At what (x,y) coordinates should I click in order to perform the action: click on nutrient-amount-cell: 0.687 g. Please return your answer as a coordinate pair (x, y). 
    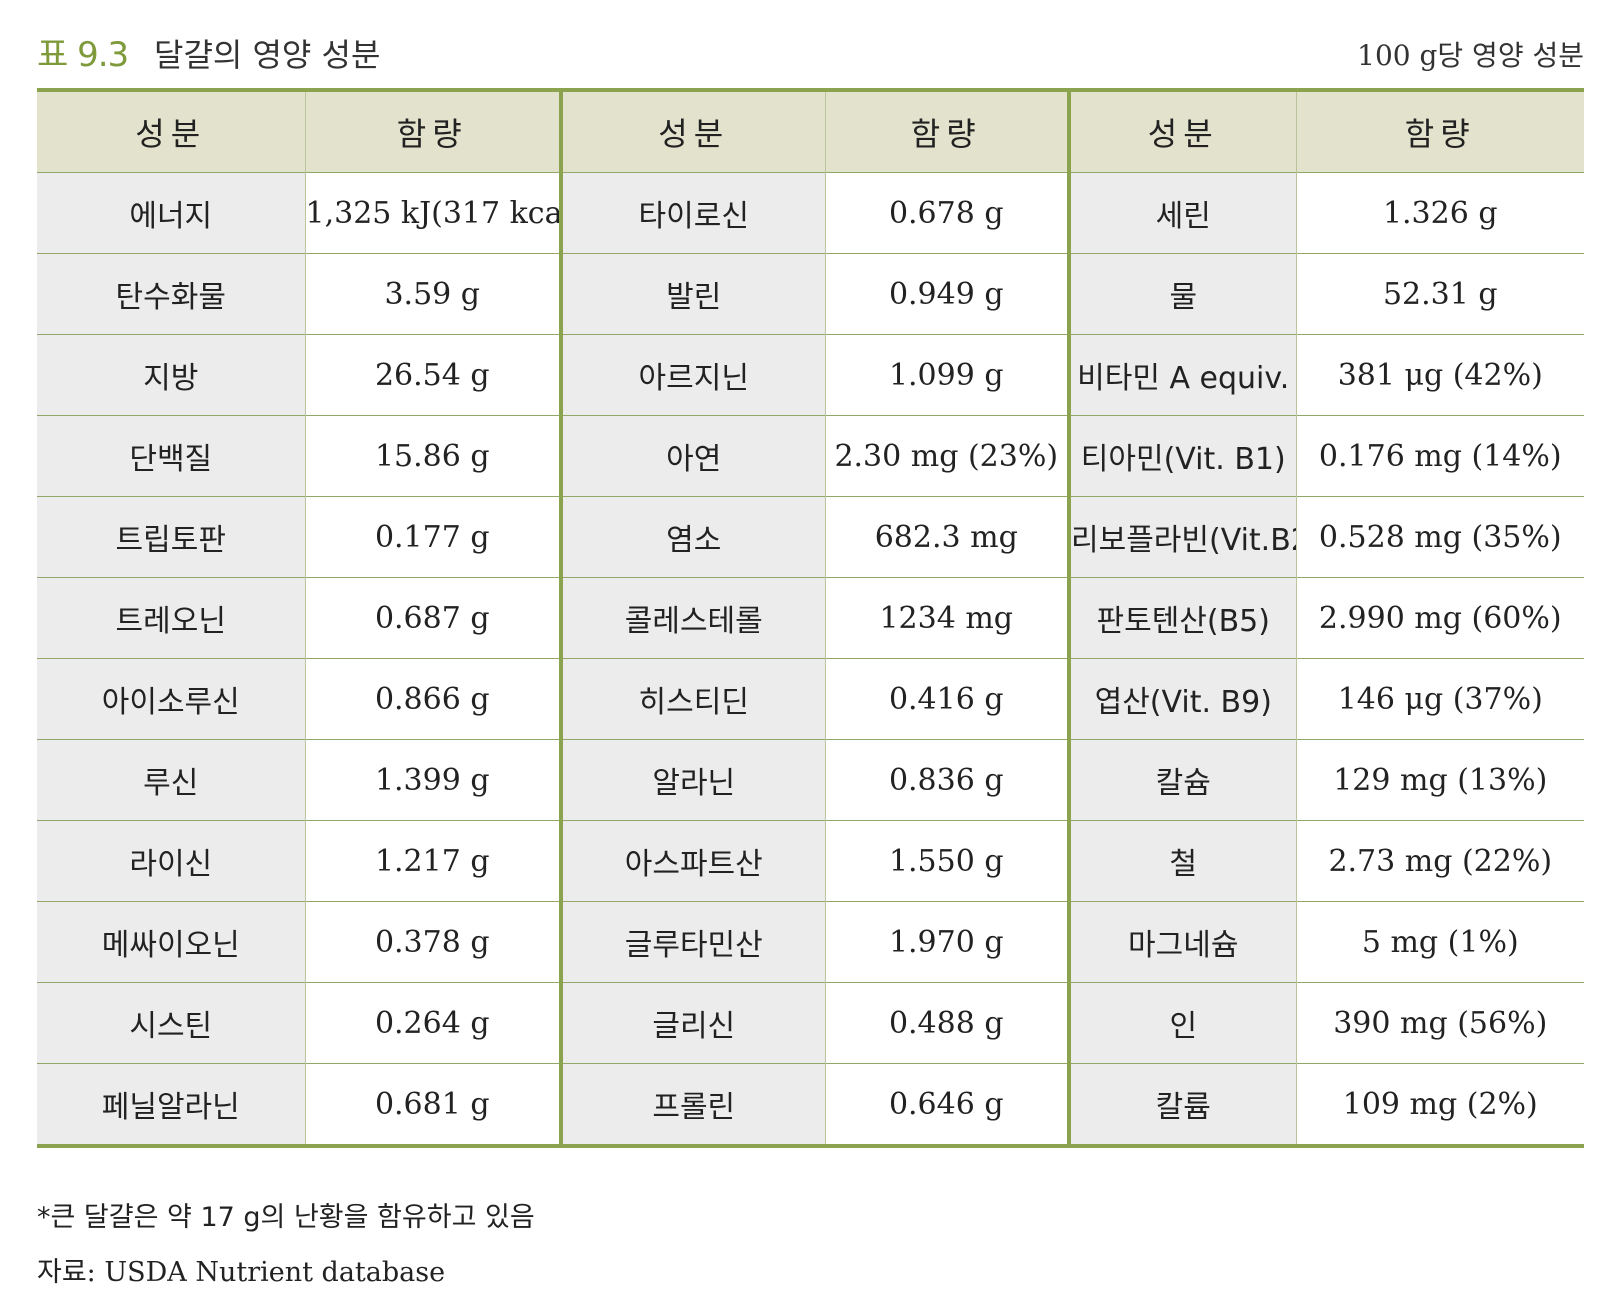
    Looking at the image, I should click on (432, 618).